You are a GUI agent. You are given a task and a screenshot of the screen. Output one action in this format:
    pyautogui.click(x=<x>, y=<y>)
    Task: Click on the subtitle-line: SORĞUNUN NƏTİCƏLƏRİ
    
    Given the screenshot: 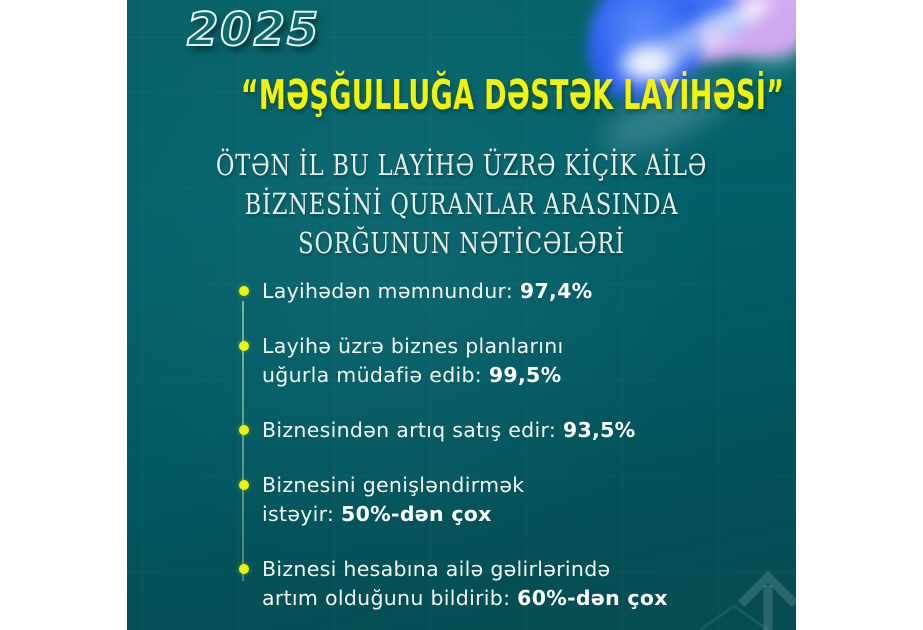 What is the action you would take?
    pyautogui.click(x=461, y=243)
    